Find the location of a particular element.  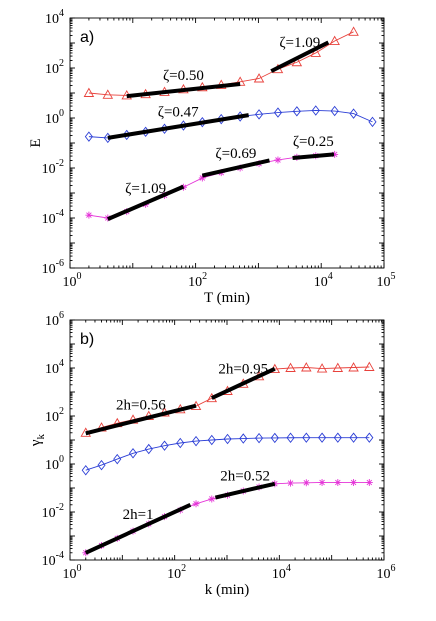

y-axis-label-sub: k is located at coordinates (41, 436).